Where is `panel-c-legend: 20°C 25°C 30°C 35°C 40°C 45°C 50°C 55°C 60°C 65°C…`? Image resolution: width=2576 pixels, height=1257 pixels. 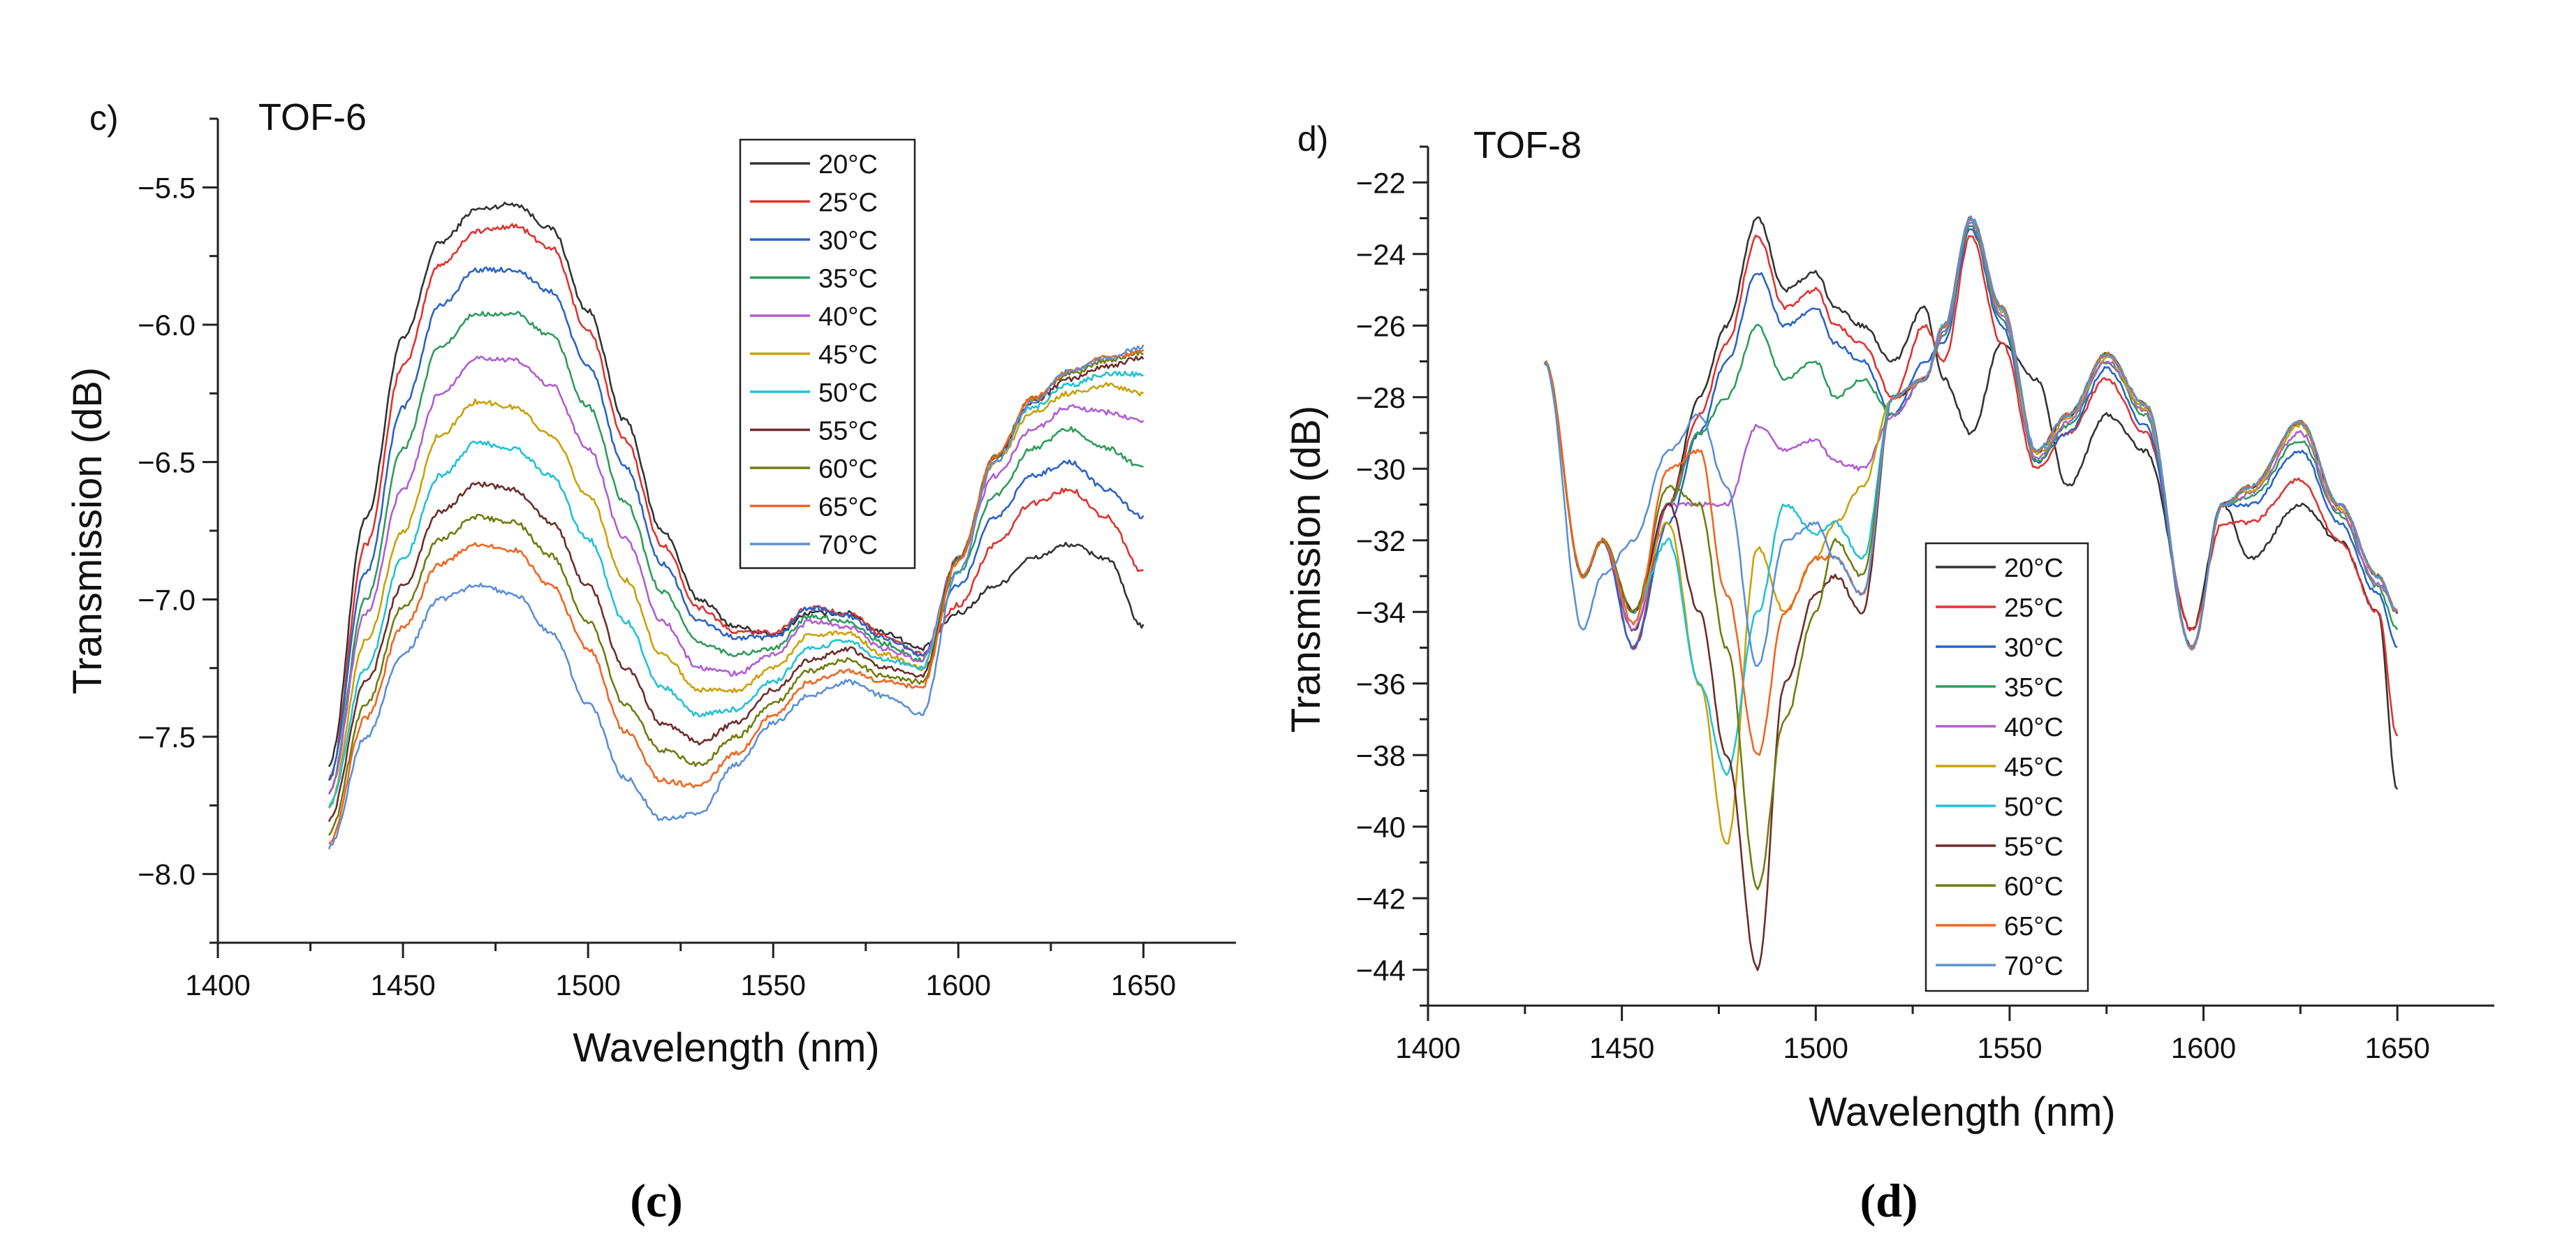
panel-c-legend: 20°C 25°C 30°C 35°C 40°C 45°C 50°C 55°C 60°C 65°C… is located at coordinates (827, 353).